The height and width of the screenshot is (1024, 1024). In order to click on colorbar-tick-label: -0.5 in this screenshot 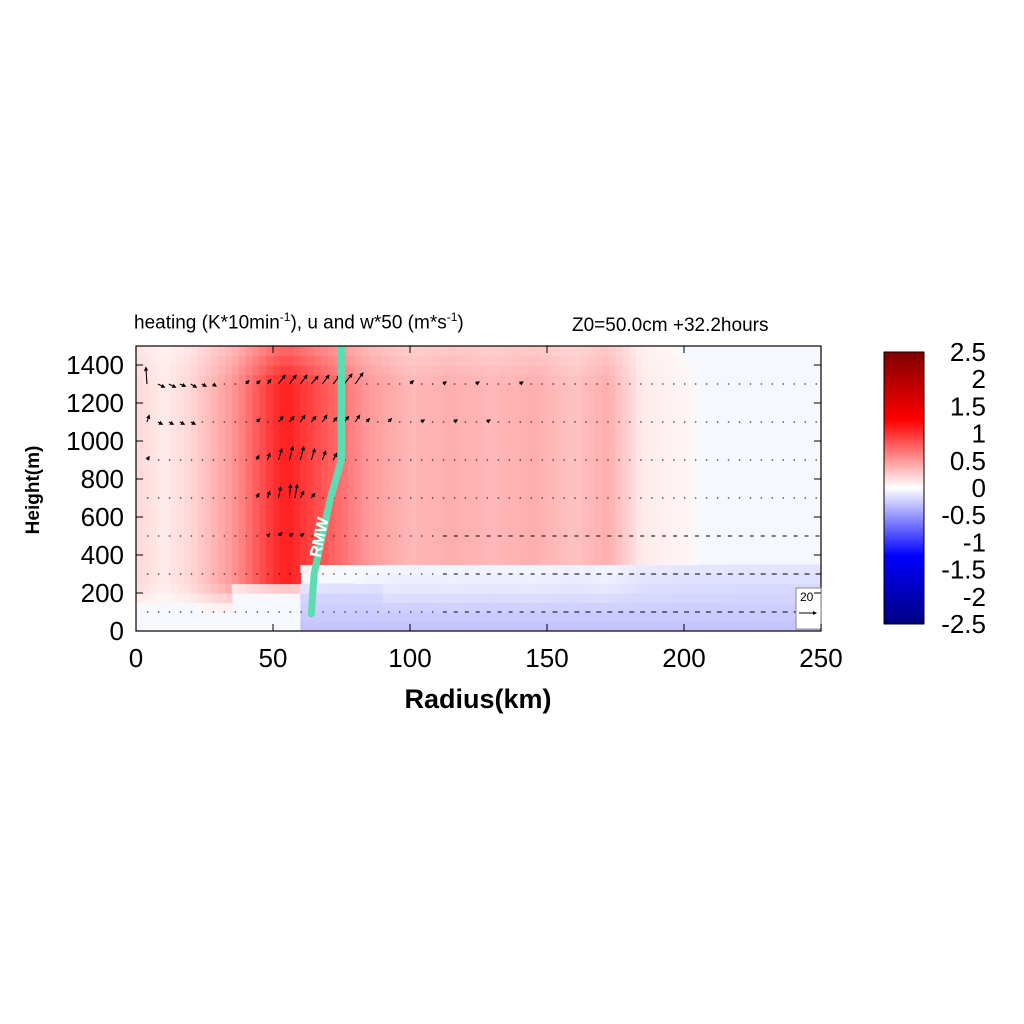, I will do `click(963, 515)`.